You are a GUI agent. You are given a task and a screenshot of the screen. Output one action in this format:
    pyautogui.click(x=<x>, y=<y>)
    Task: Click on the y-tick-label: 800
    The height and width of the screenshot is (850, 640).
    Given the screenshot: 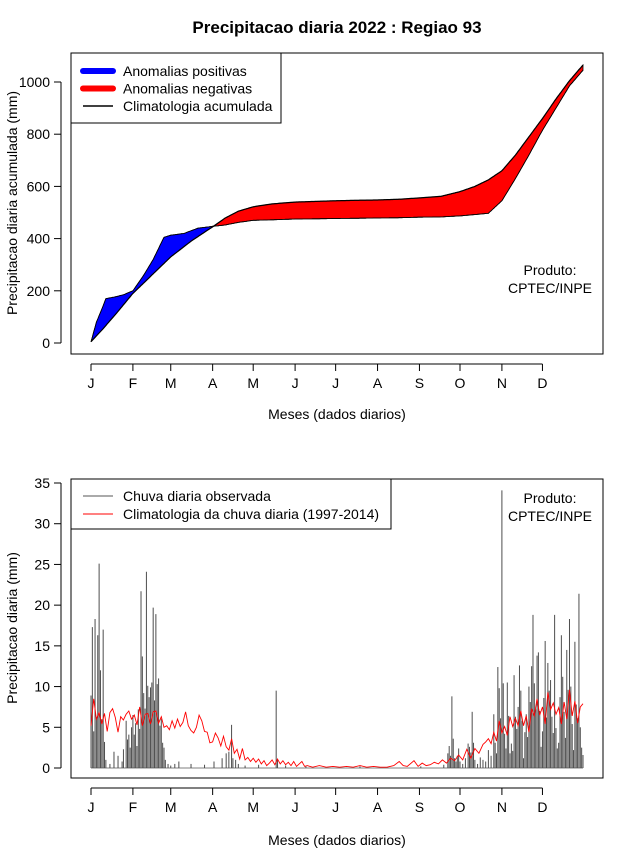 What is the action you would take?
    pyautogui.click(x=39, y=134)
    